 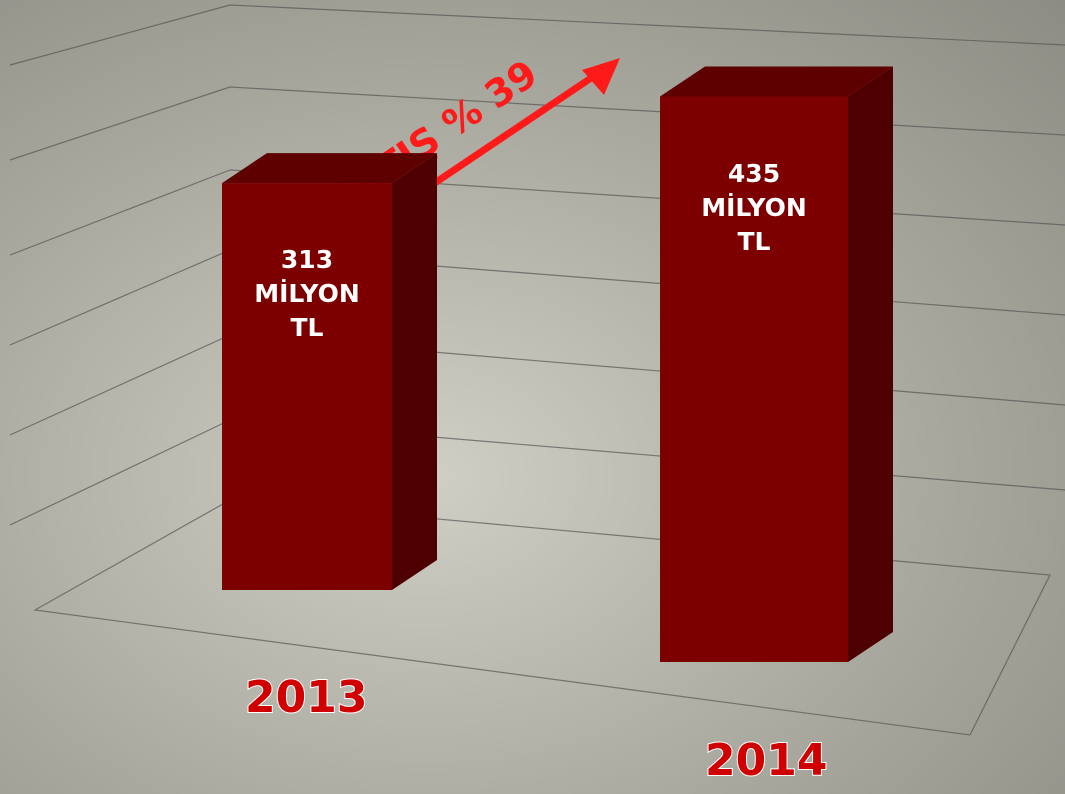 I want to click on arrow-head, so click(x=601, y=76).